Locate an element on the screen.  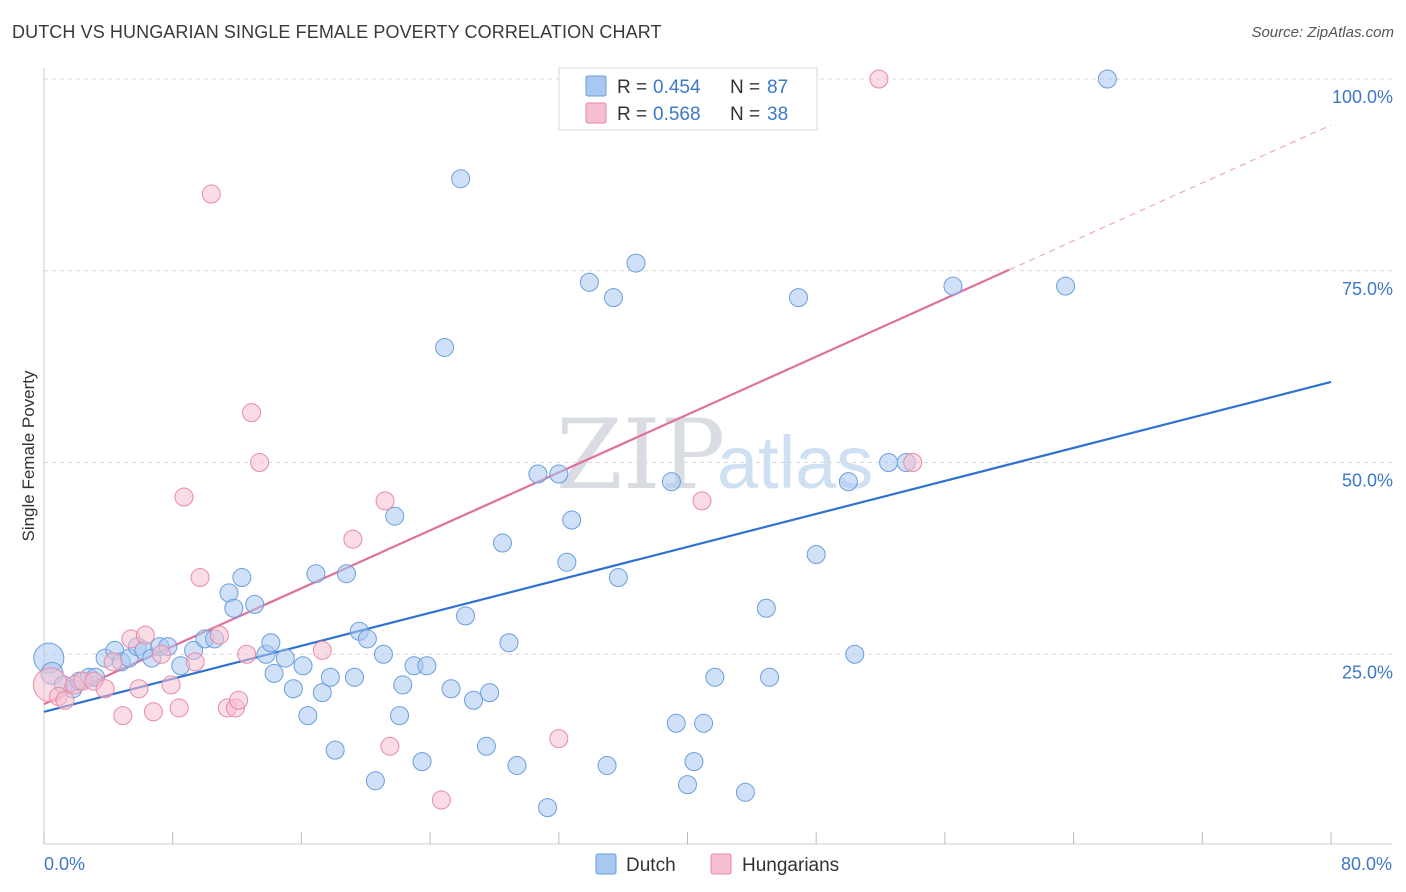
watermark-zip: ZIP is located at coordinates (640, 455).